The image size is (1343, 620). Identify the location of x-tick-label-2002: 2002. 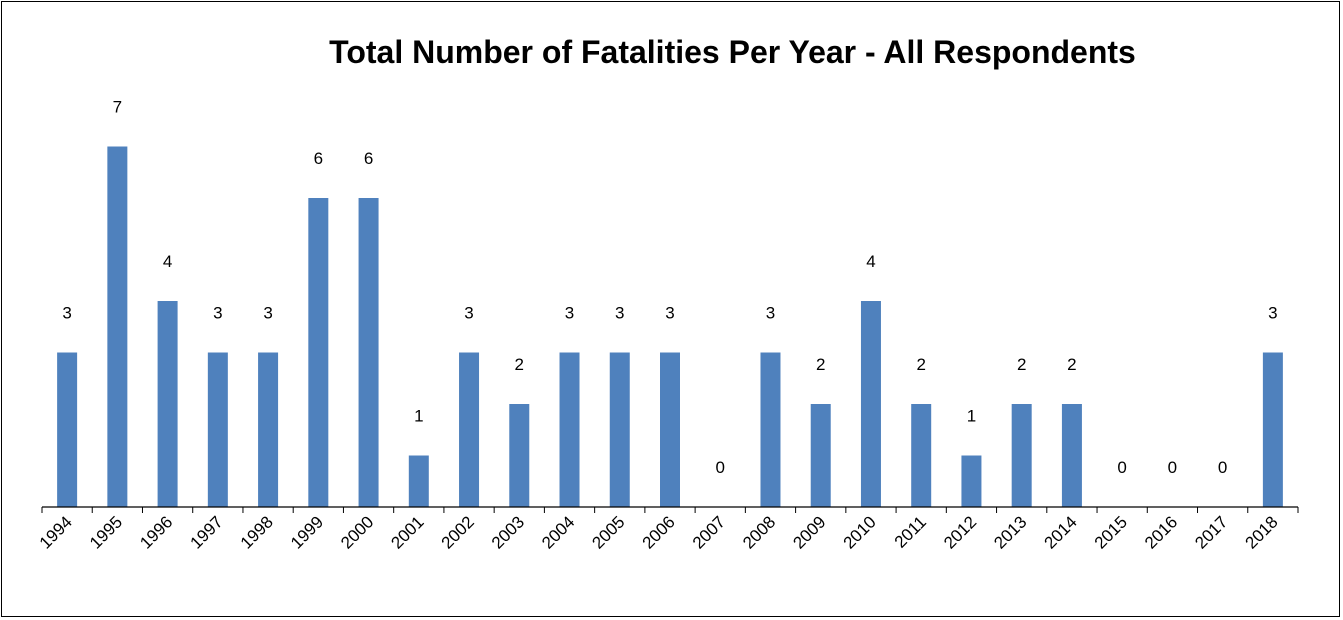
(458, 532).